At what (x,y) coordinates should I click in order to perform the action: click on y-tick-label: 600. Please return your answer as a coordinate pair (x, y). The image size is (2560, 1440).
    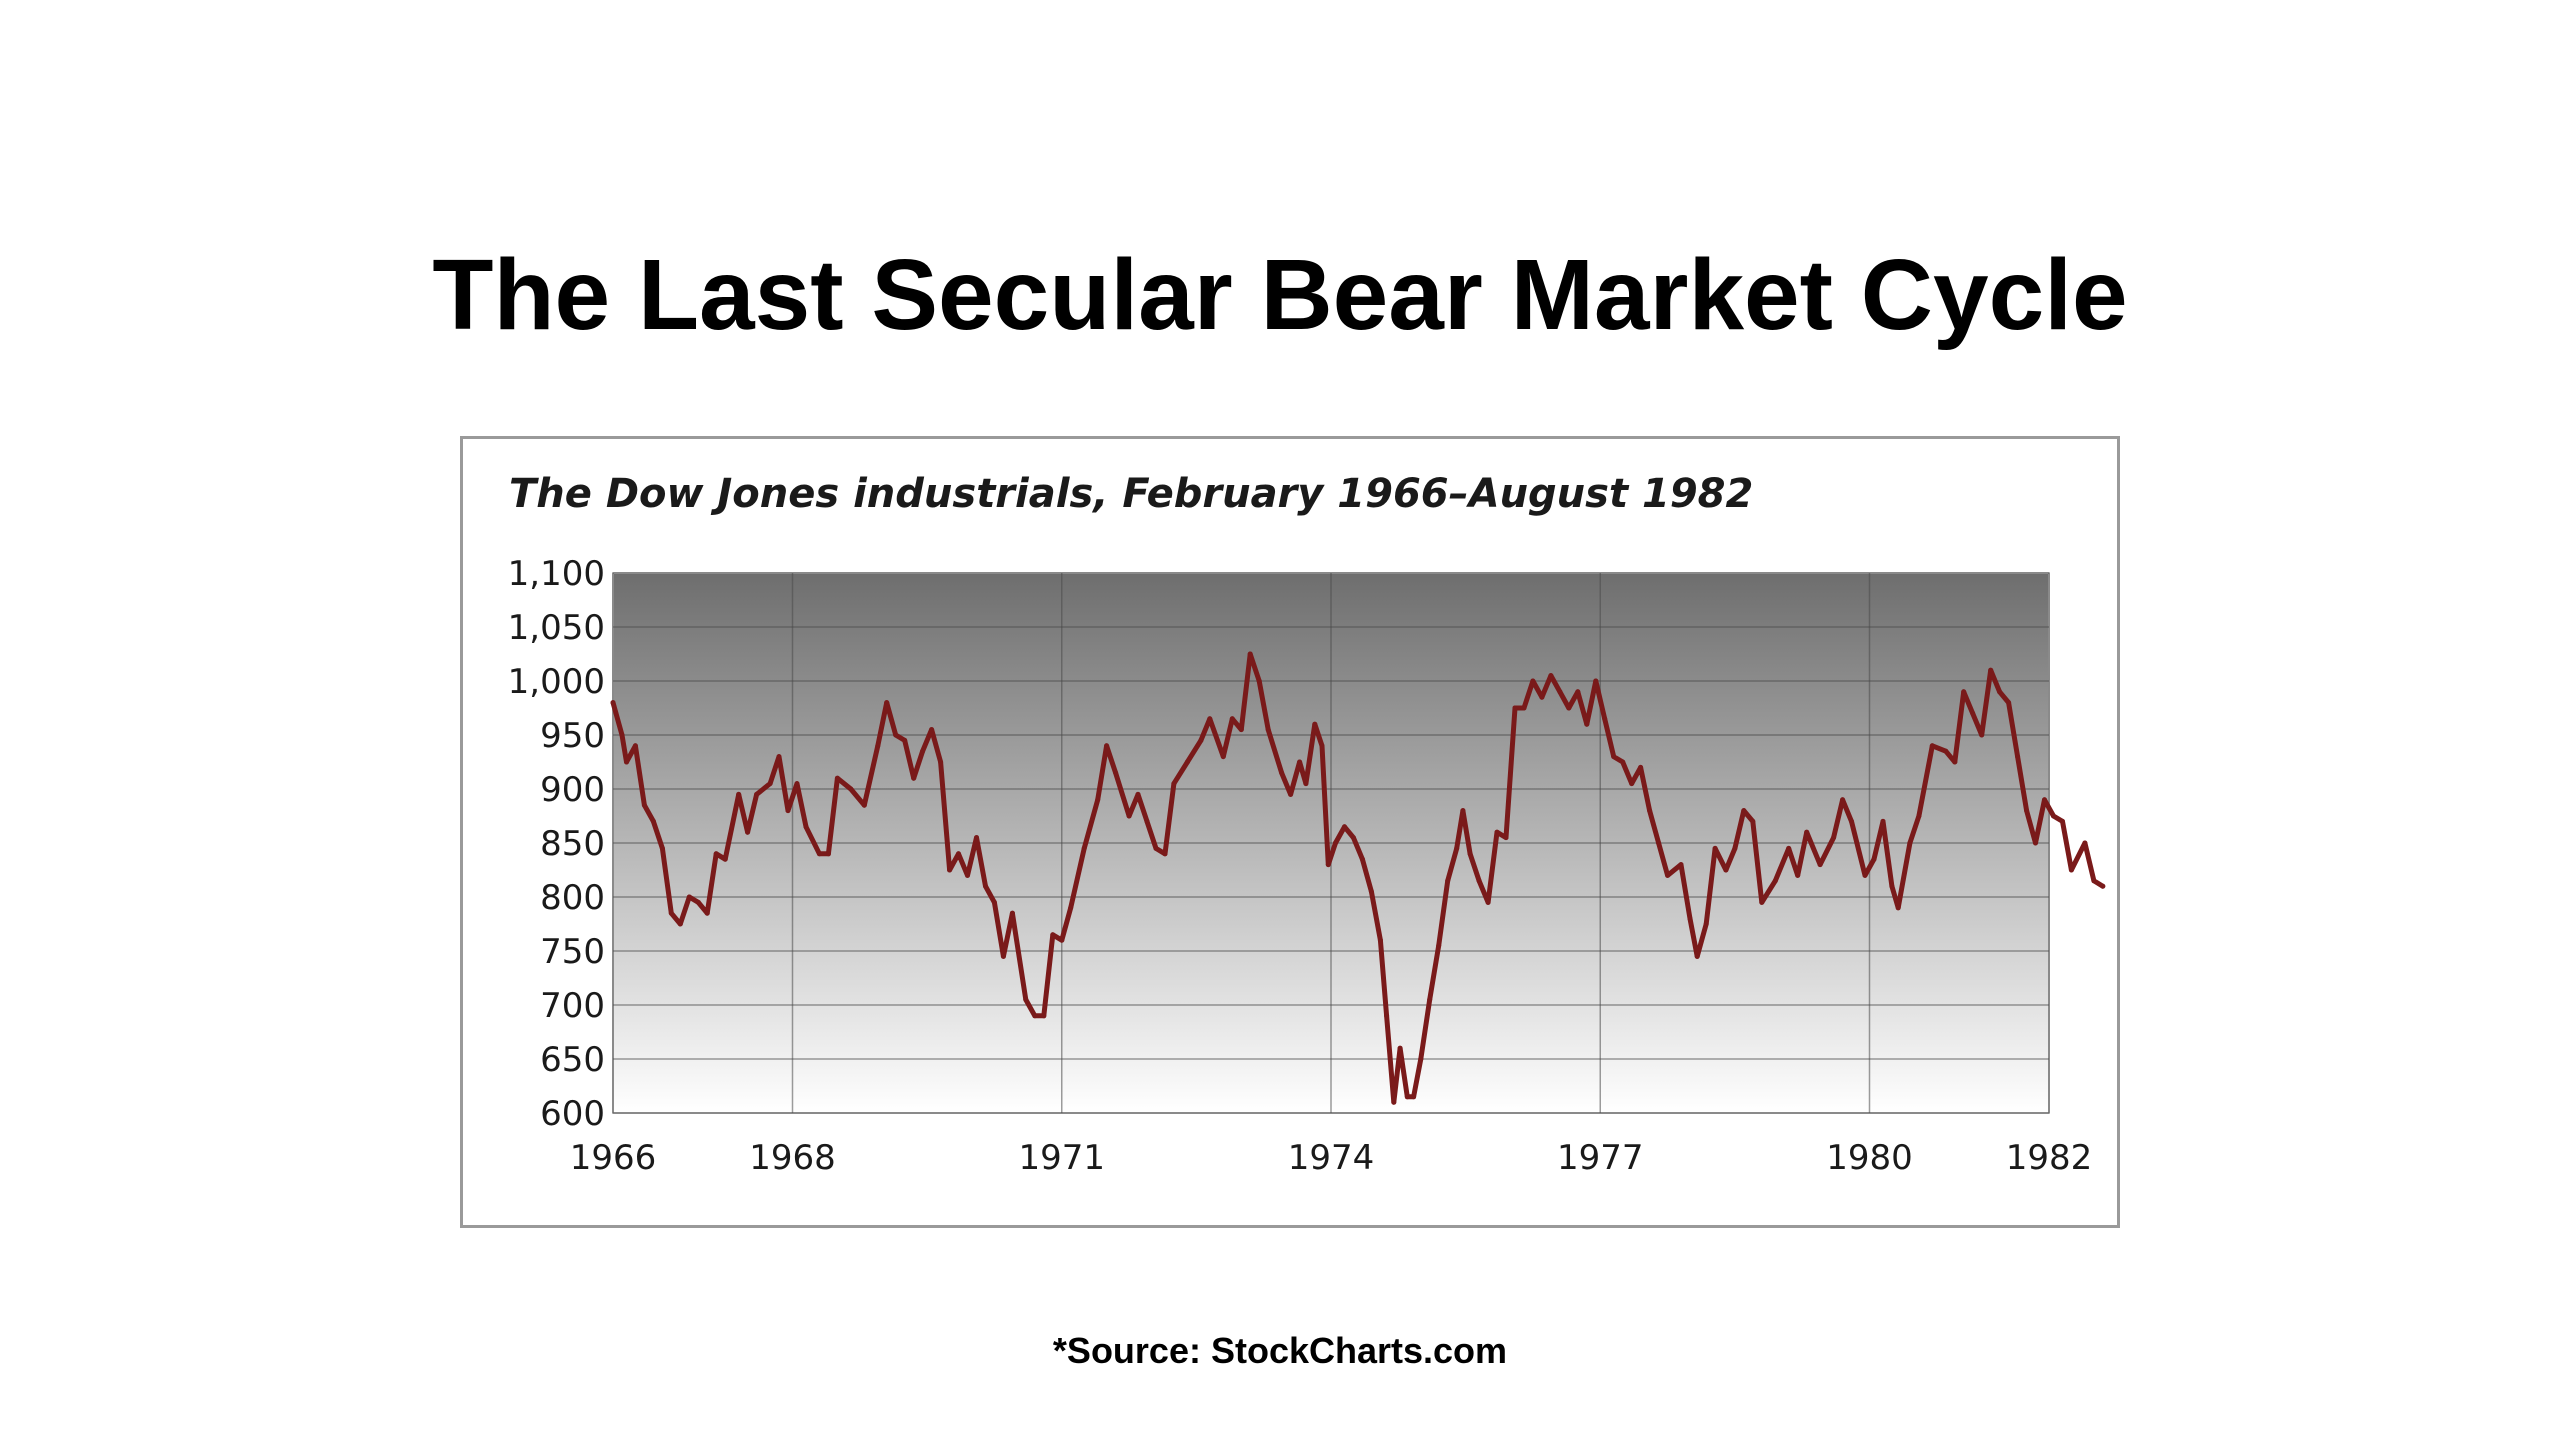
    Looking at the image, I should click on (572, 1114).